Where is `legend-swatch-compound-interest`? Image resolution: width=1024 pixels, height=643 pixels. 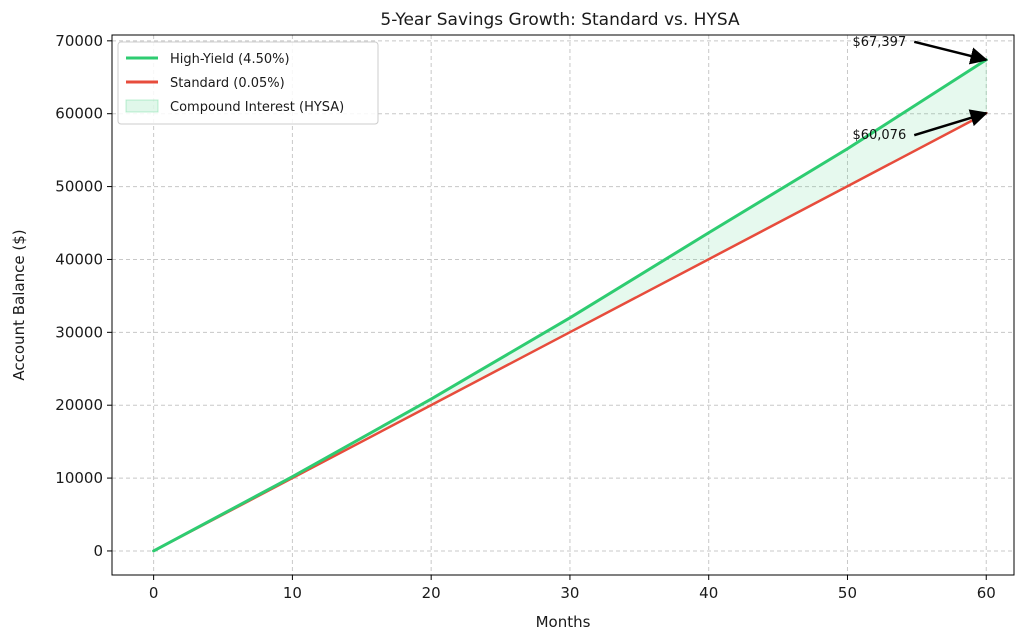 legend-swatch-compound-interest is located at coordinates (142, 106).